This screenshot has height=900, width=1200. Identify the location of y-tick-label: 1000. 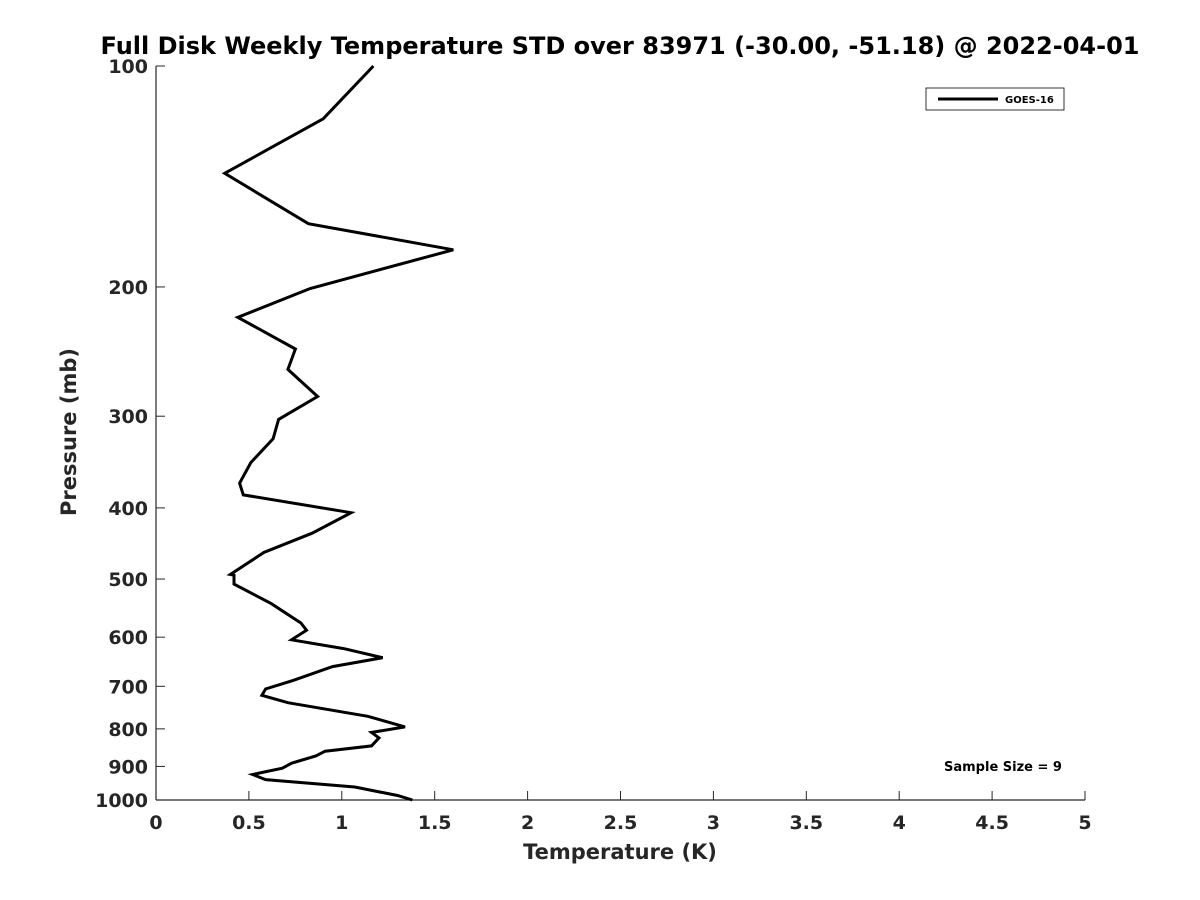
(121, 801).